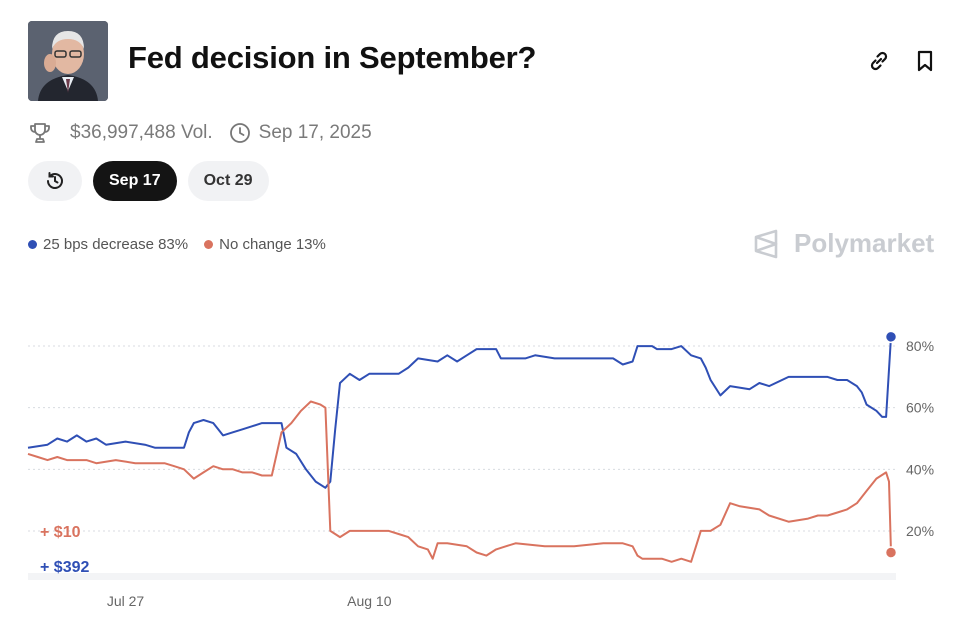 The width and height of the screenshot is (976, 628). I want to click on chart-legend: 25 bps decrease 83% No change 13%, so click(185, 244).